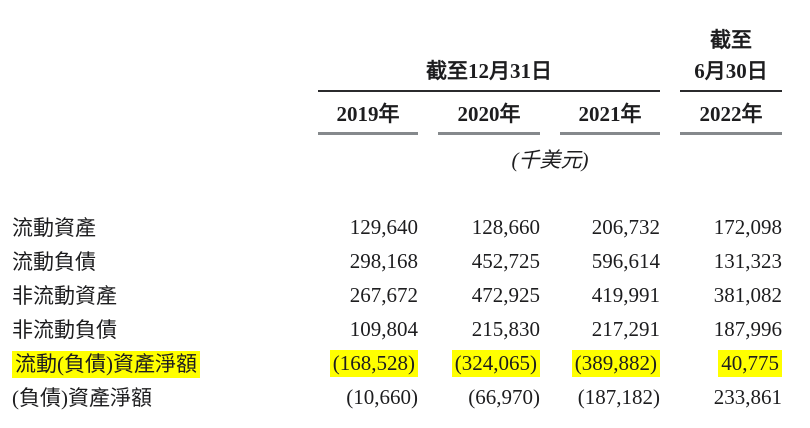  I want to click on value-cell: 172,098, so click(747, 226).